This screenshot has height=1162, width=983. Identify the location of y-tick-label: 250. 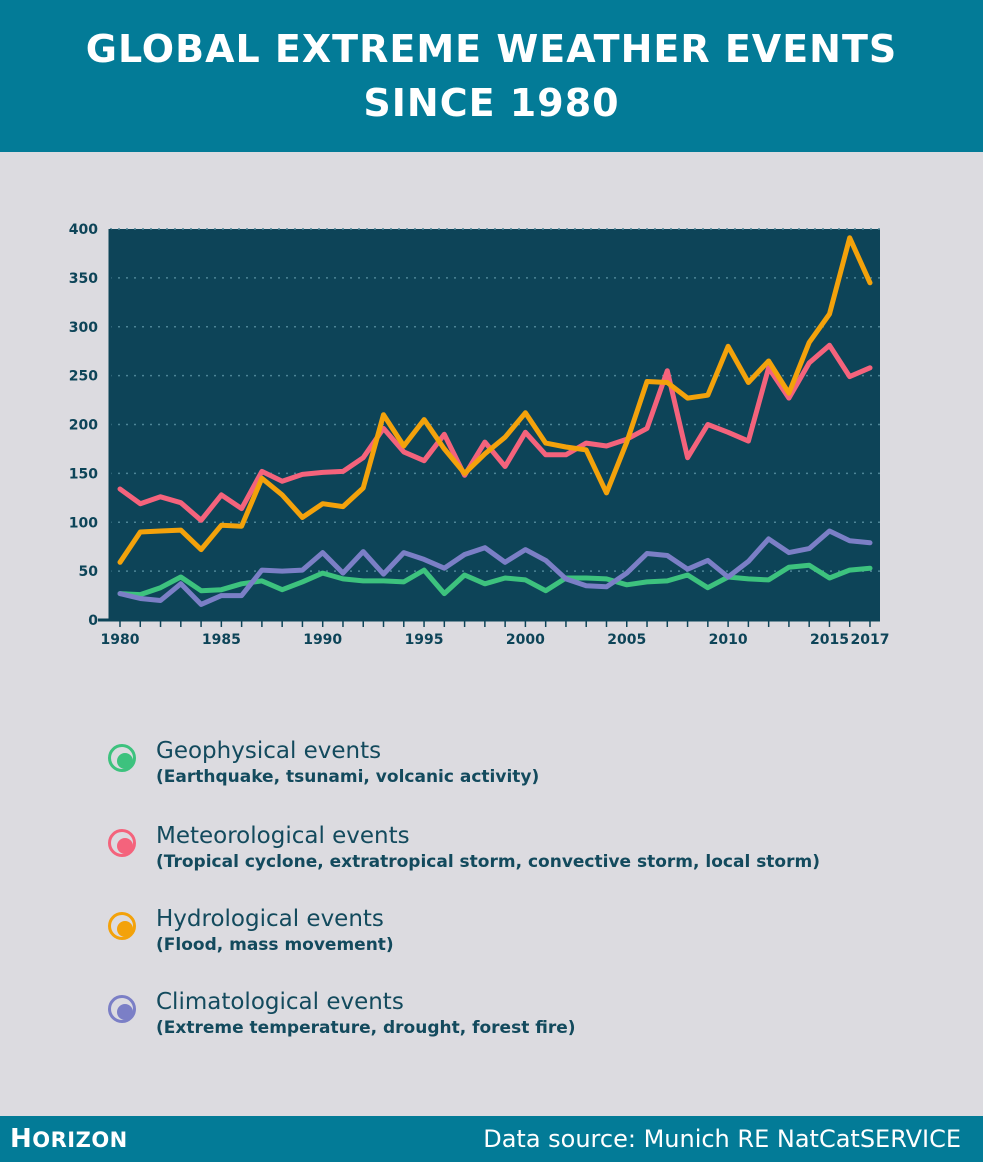
(83, 377).